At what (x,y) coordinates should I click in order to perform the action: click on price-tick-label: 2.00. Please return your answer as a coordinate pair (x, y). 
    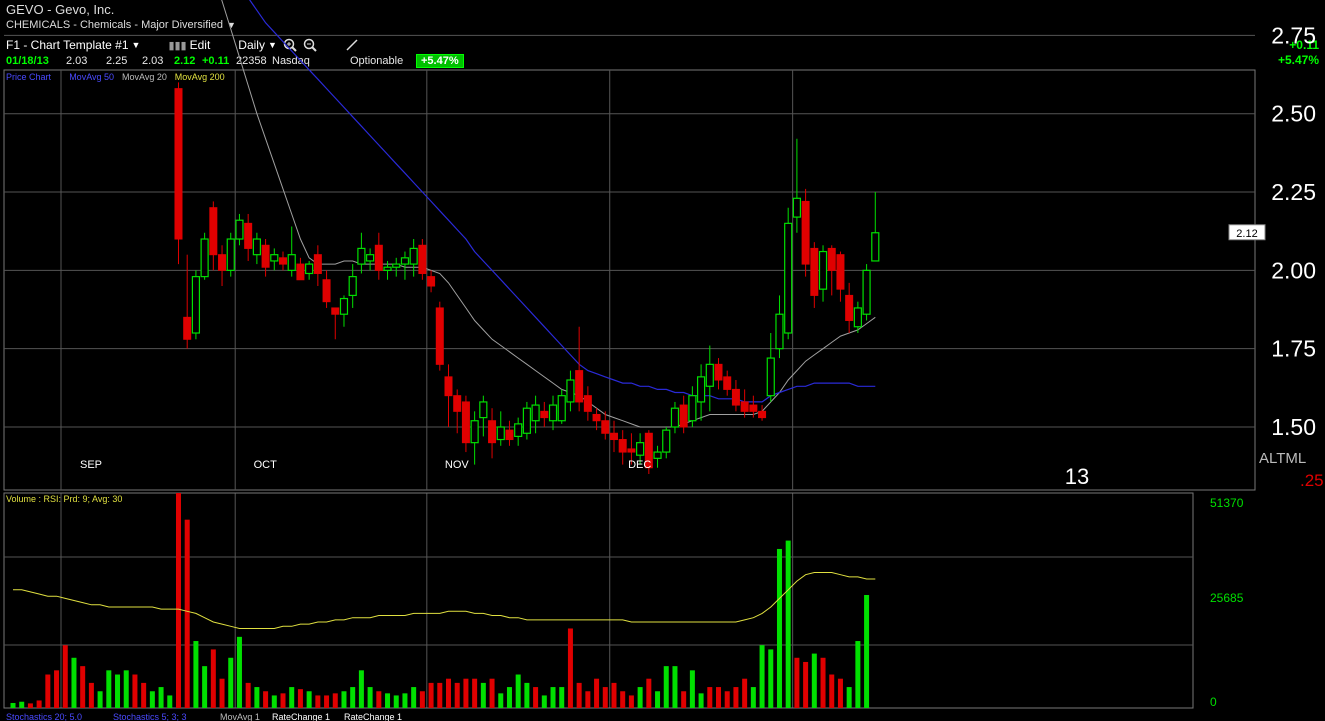
    Looking at the image, I should click on (1293, 270).